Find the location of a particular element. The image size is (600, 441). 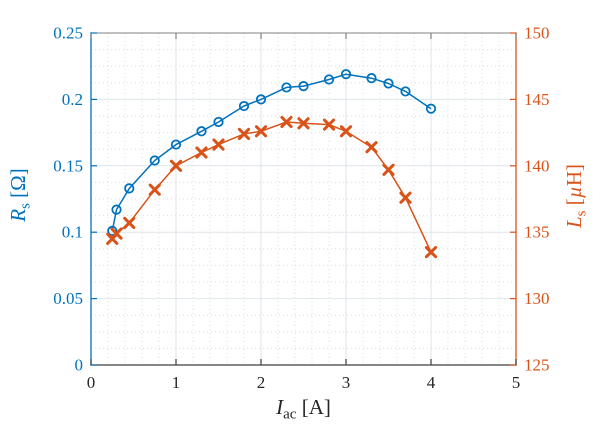

left-tick-labels: 0 0.05 0.1 0.15 0.2 0.25 is located at coordinates (68, 199).